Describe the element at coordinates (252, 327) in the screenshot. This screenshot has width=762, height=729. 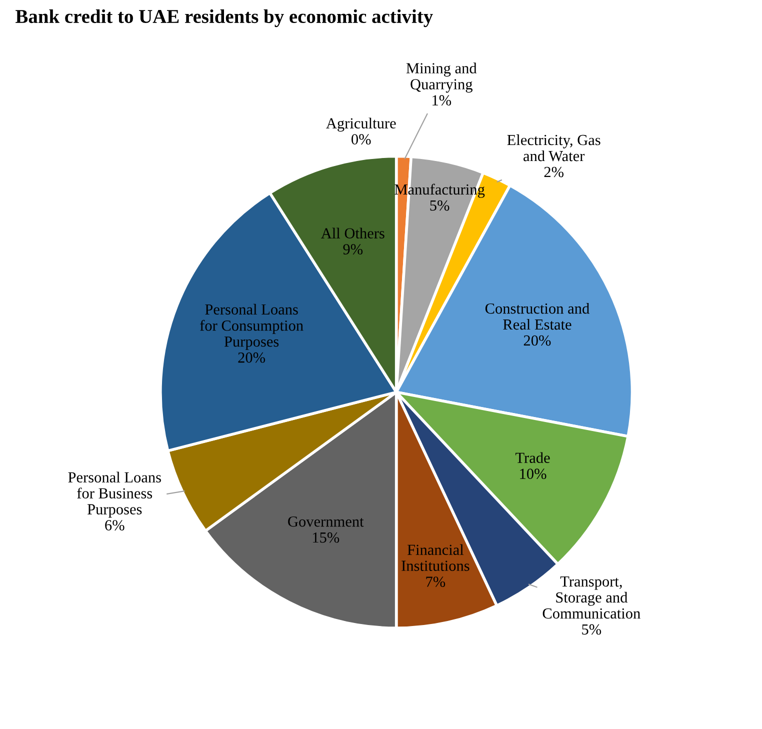
I see `slice-label: Personal Loans for Consumption Purposes` at that location.